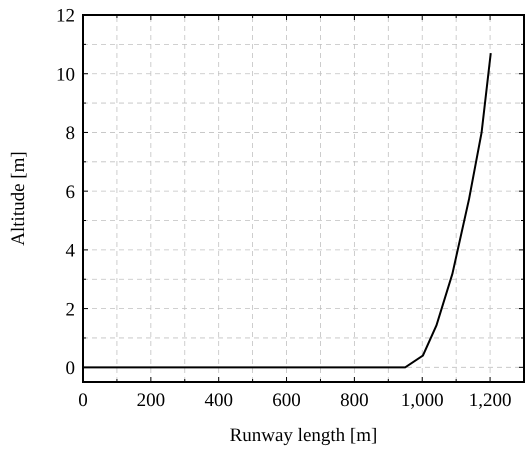 The height and width of the screenshot is (459, 525). Describe the element at coordinates (70, 309) in the screenshot. I see `y-tick-label: 2` at that location.